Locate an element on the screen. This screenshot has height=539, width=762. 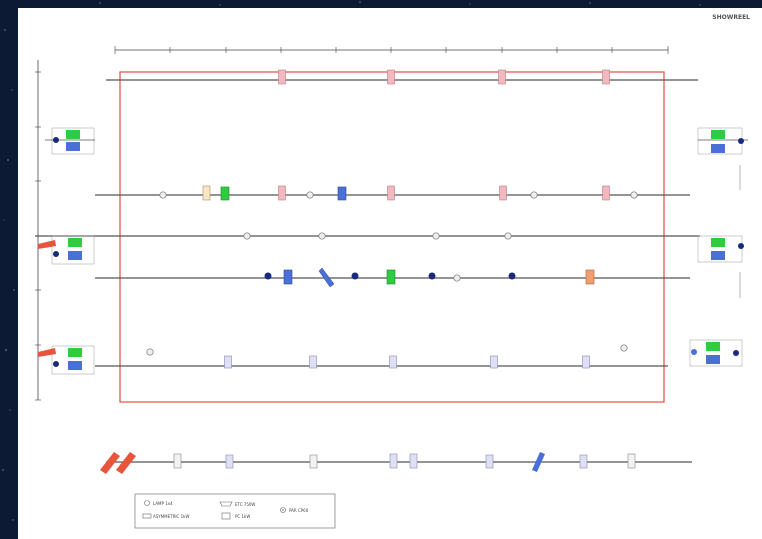
right-boom-lower is located at coordinates (716, 353).